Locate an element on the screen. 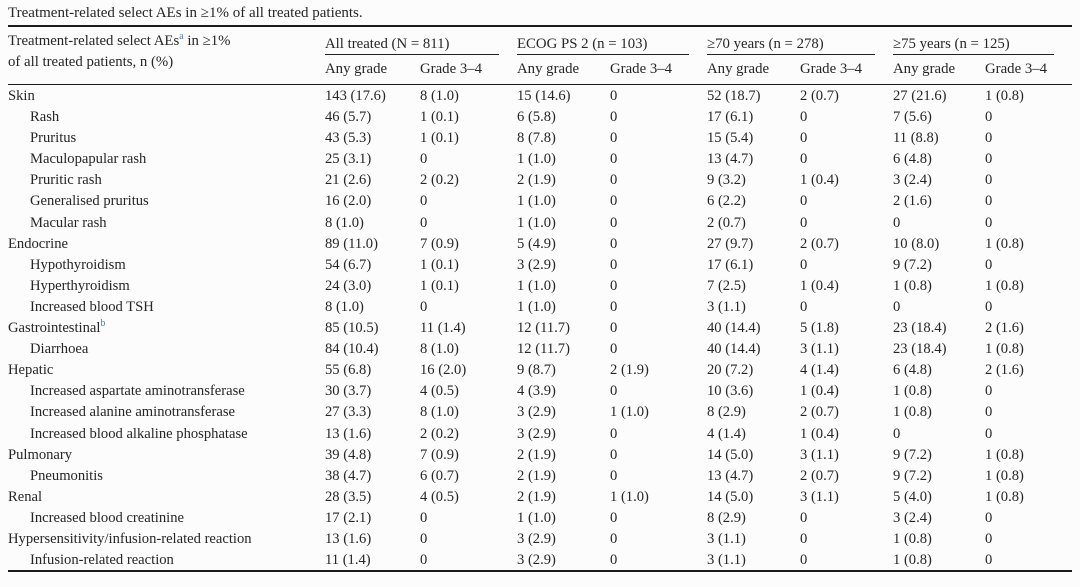  col-group-all-treated: All treated (N = 811) is located at coordinates (412, 41).